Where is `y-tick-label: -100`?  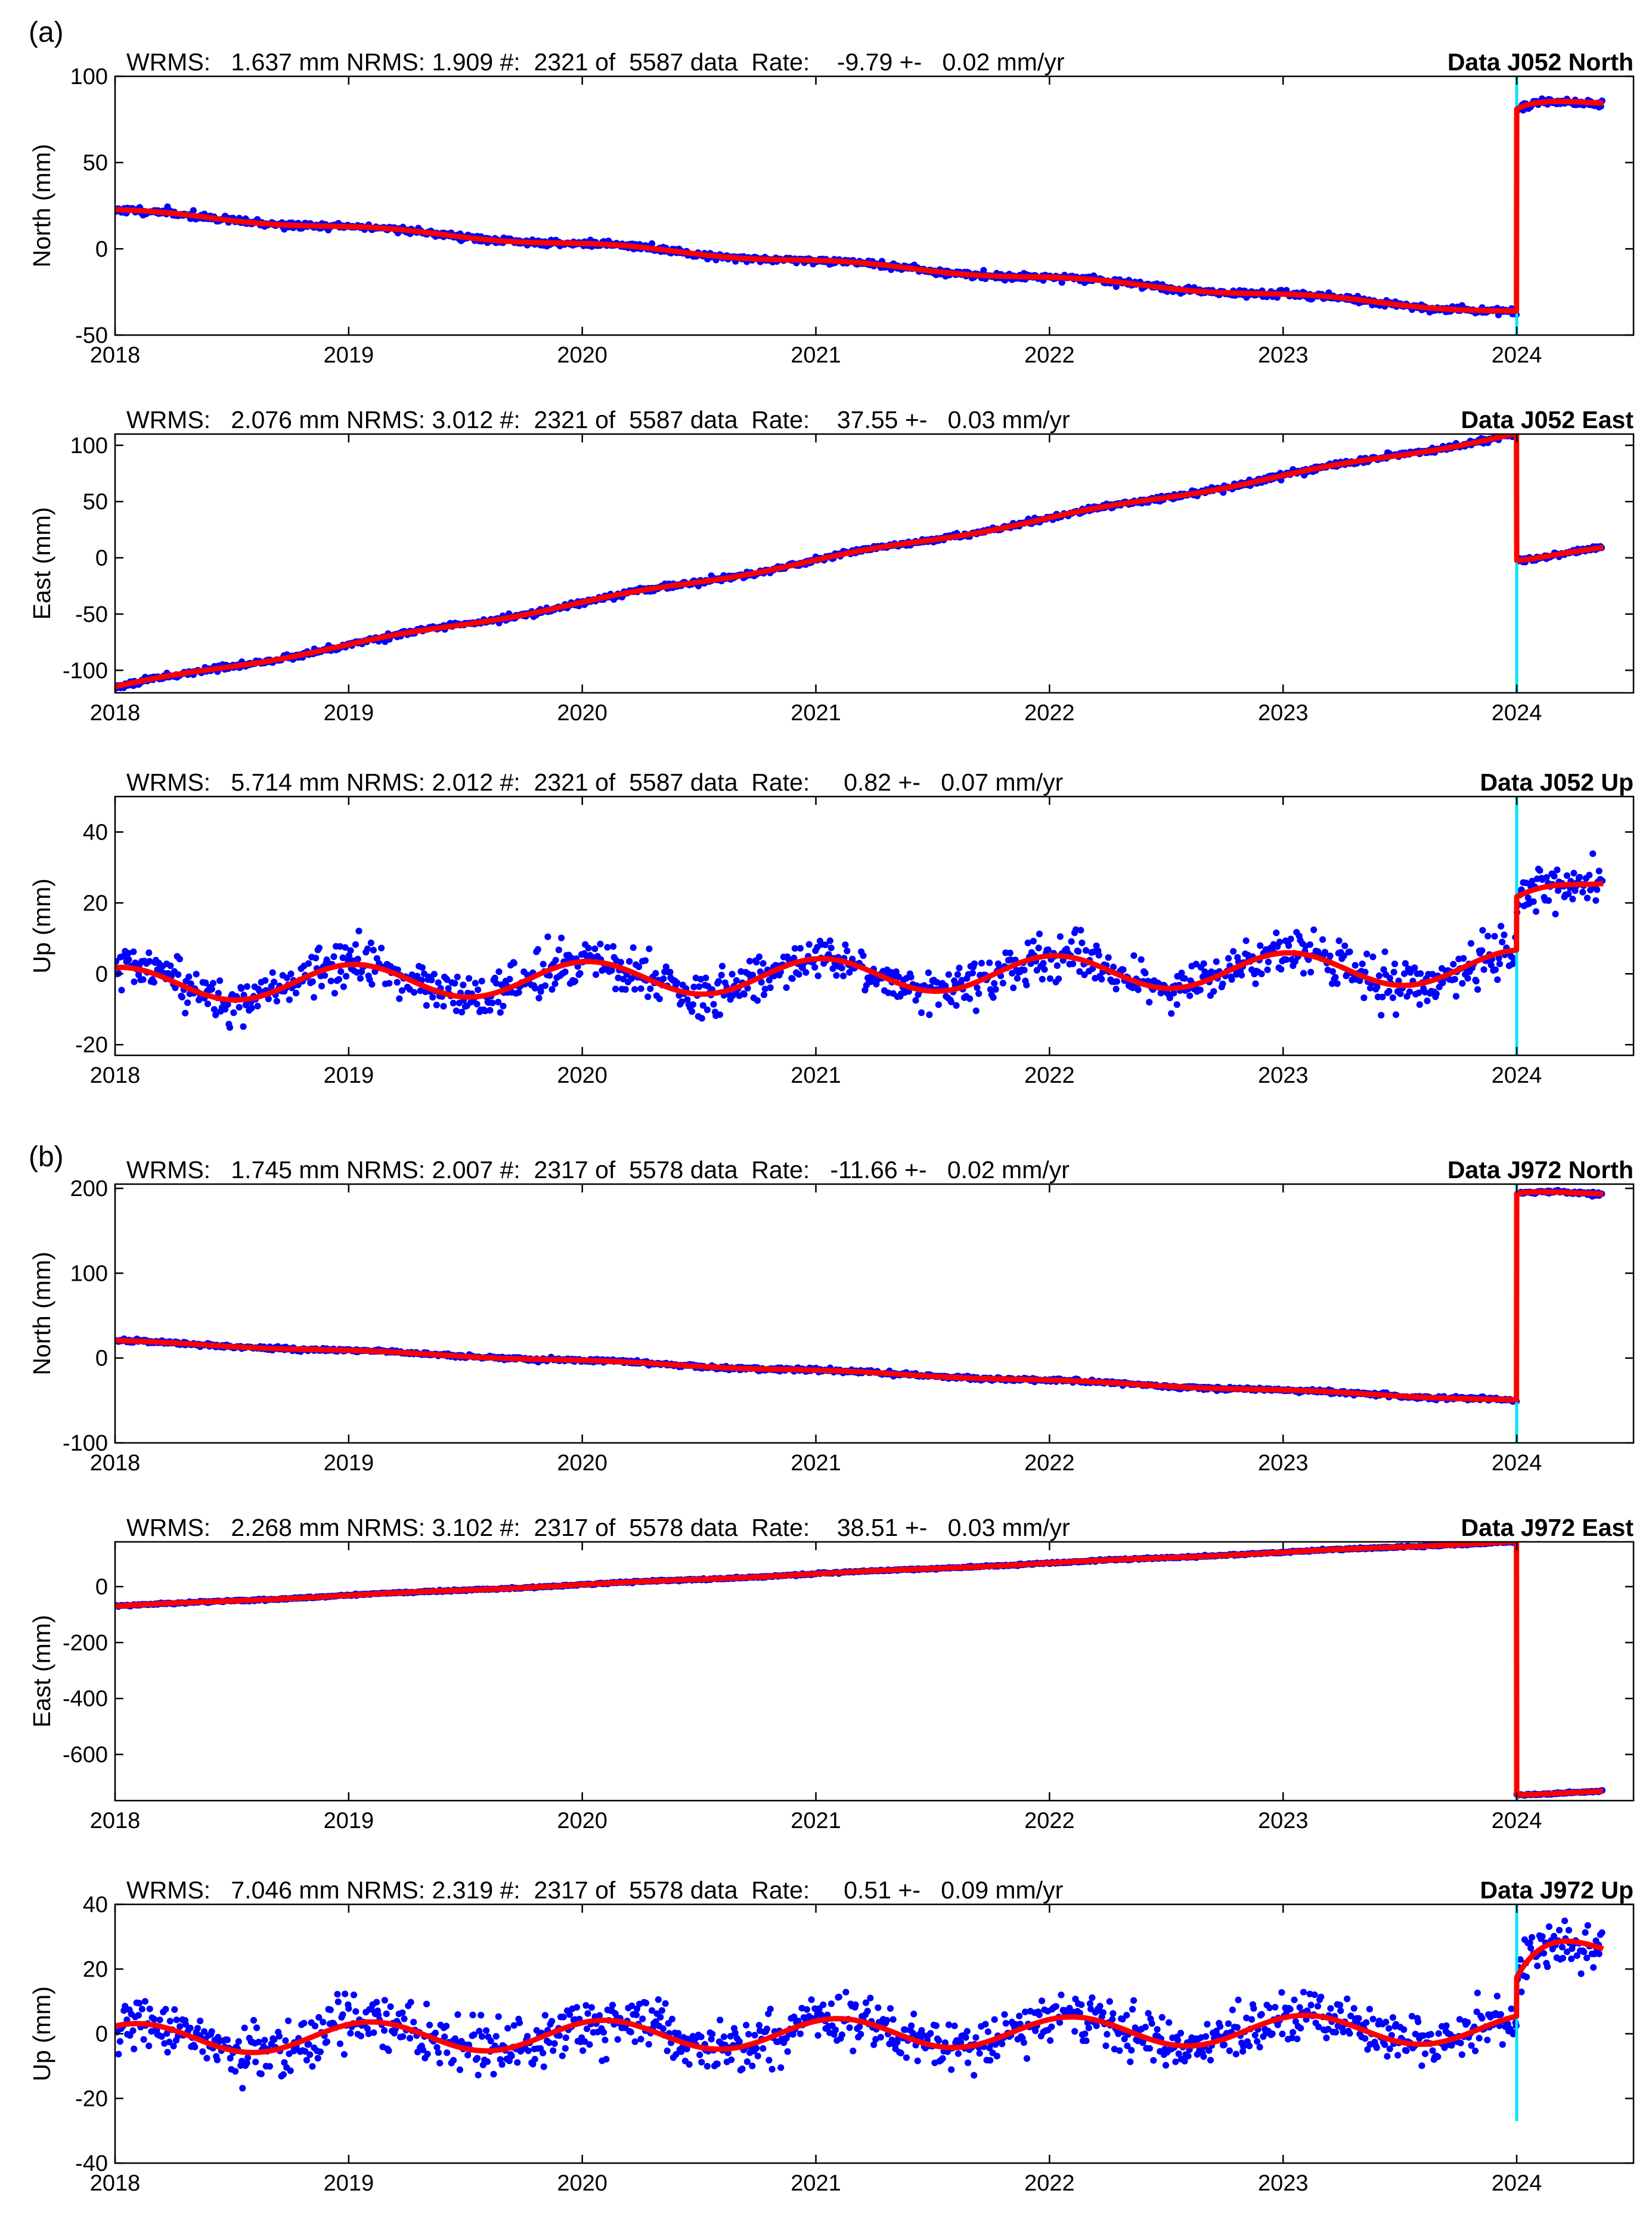 y-tick-label: -100 is located at coordinates (85, 1443).